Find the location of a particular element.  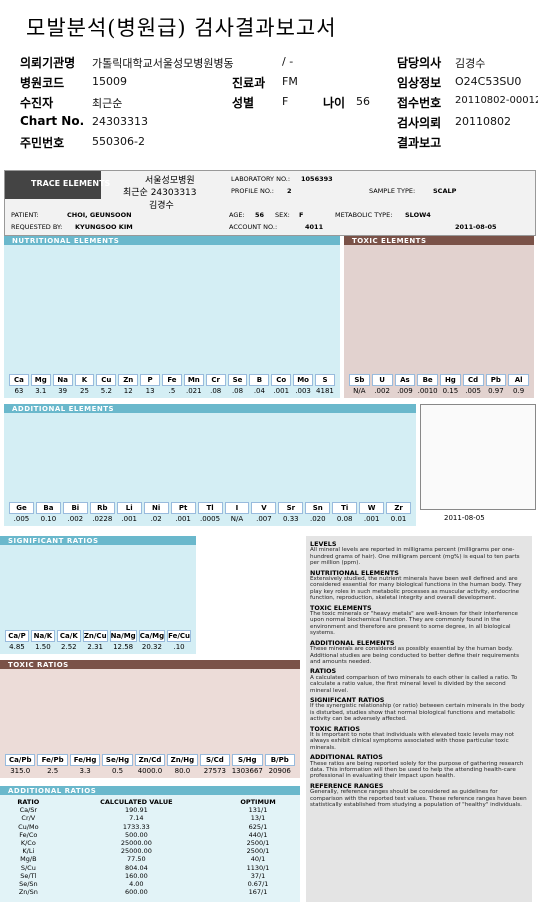

element-name: Sn is located at coordinates (318, 508).